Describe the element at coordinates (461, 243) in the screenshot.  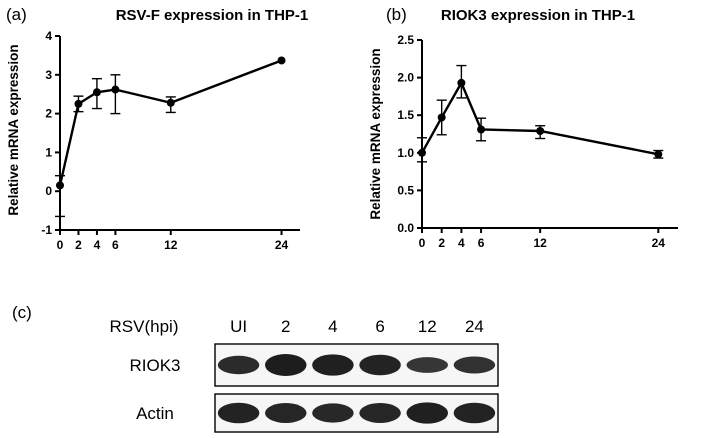
I see `chart-b-x-tick-label: 4` at that location.